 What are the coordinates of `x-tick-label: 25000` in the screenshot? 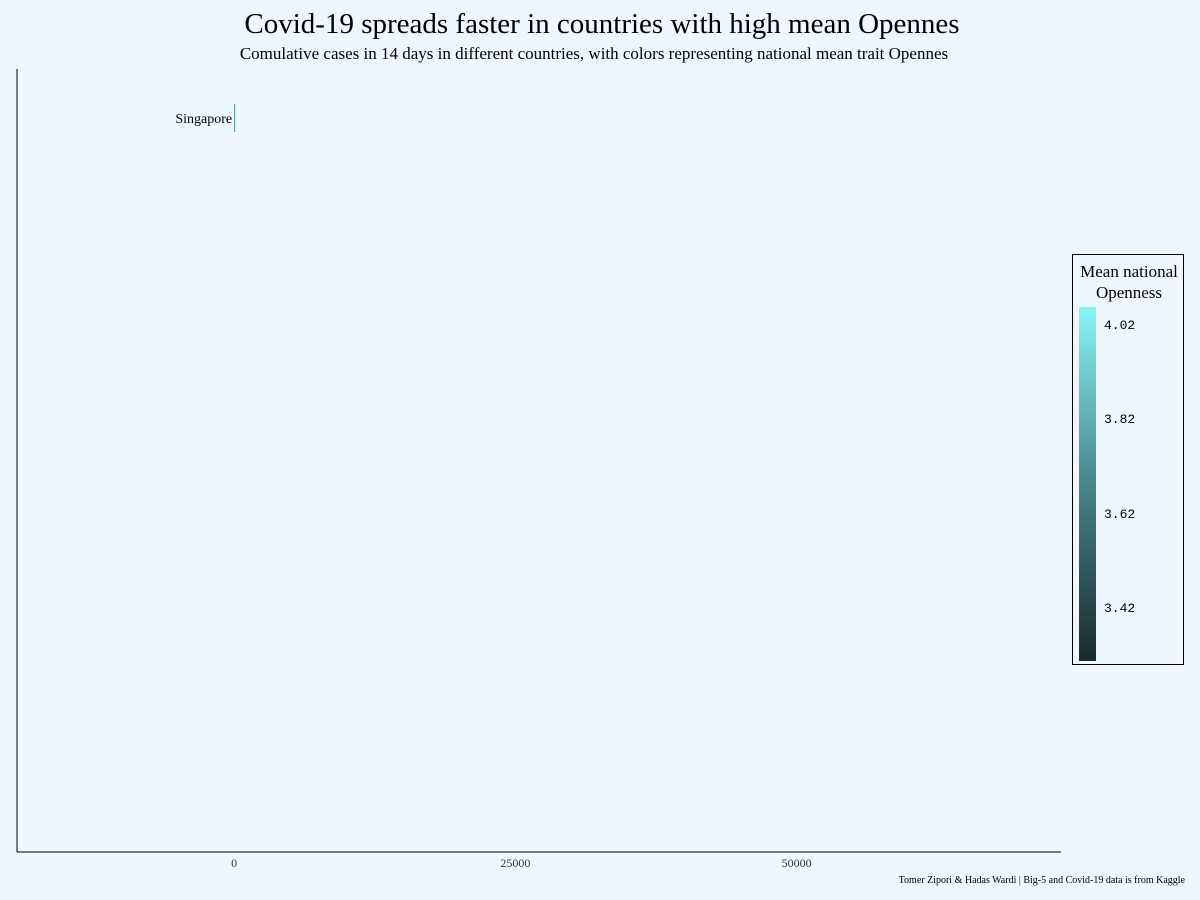 It's located at (515, 863).